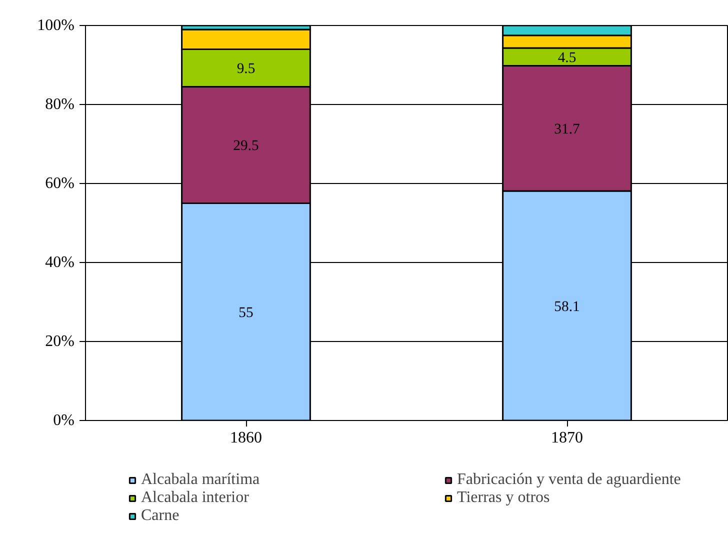  Describe the element at coordinates (160, 516) in the screenshot. I see `legend-label: Carne` at that location.